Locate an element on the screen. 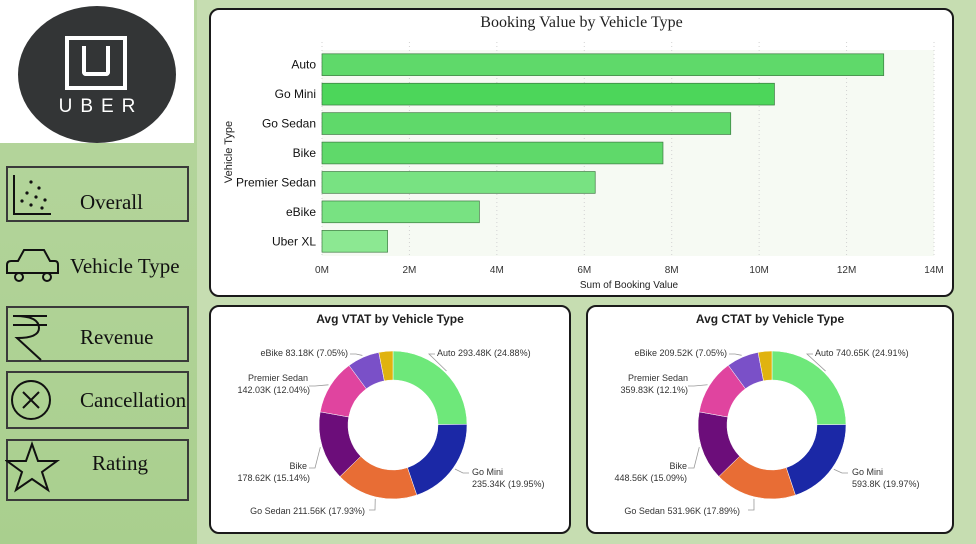  x-tick-label: 14M is located at coordinates (933, 270).